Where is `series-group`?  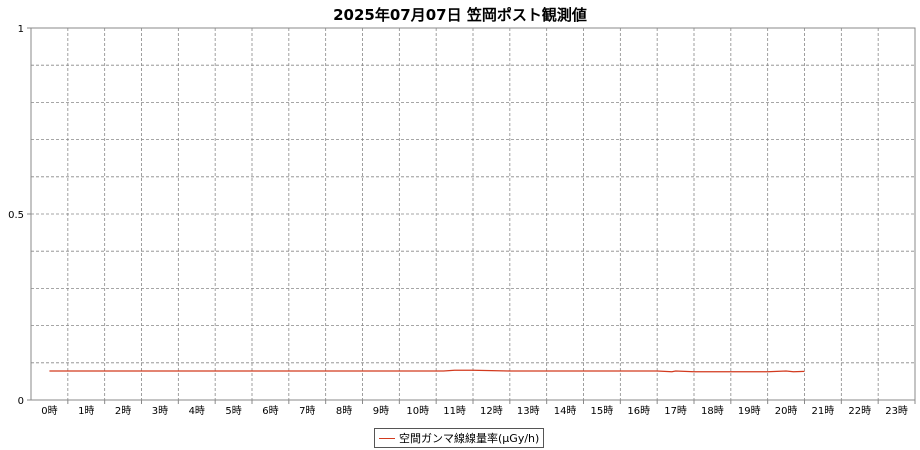
series-group is located at coordinates (427, 371).